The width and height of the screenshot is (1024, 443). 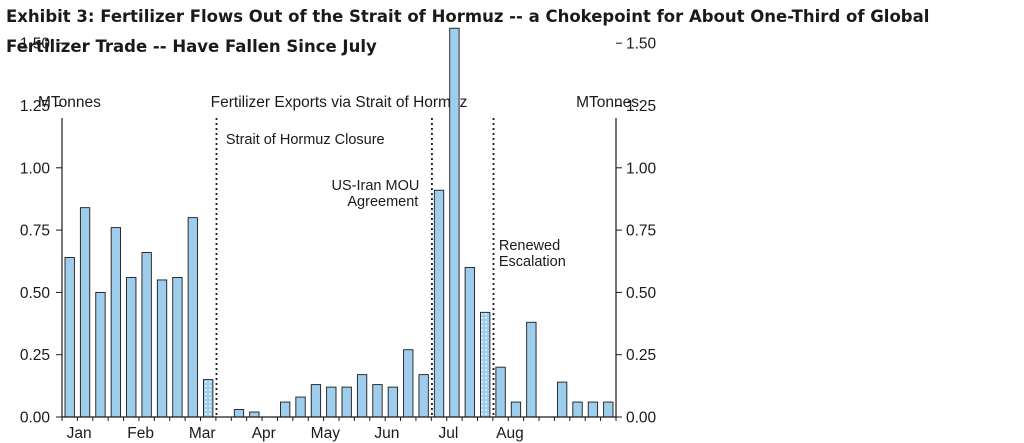 I want to click on right-y-tick-label: 1.25, so click(x=641, y=106).